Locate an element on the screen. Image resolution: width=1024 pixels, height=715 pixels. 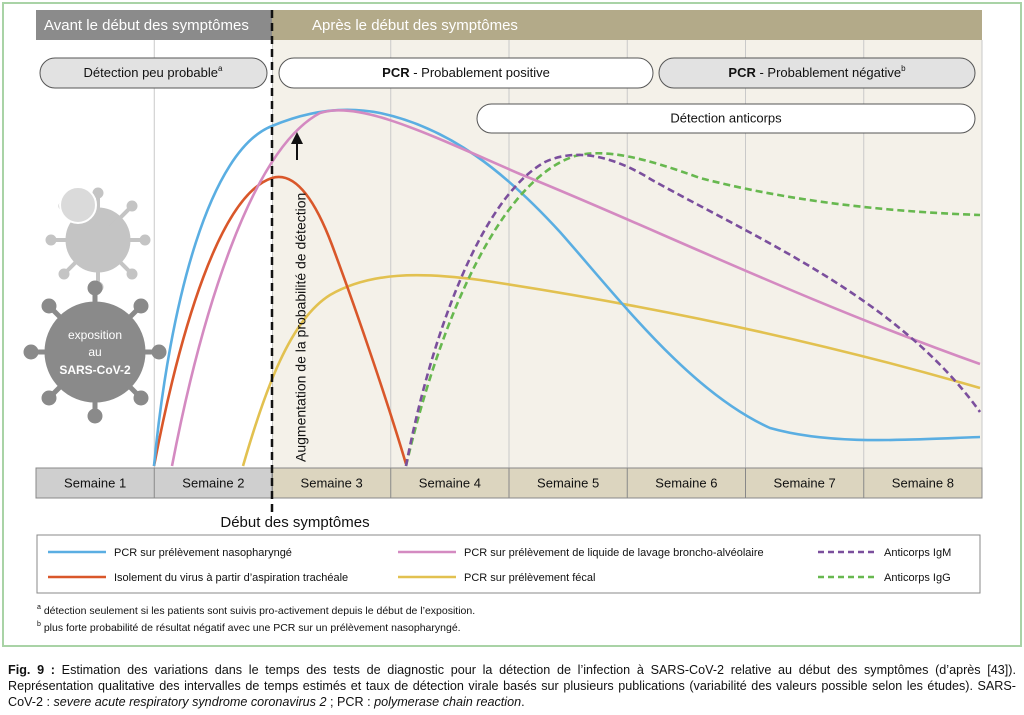
header-after-text: Après le début des symptômes is located at coordinates (415, 25).